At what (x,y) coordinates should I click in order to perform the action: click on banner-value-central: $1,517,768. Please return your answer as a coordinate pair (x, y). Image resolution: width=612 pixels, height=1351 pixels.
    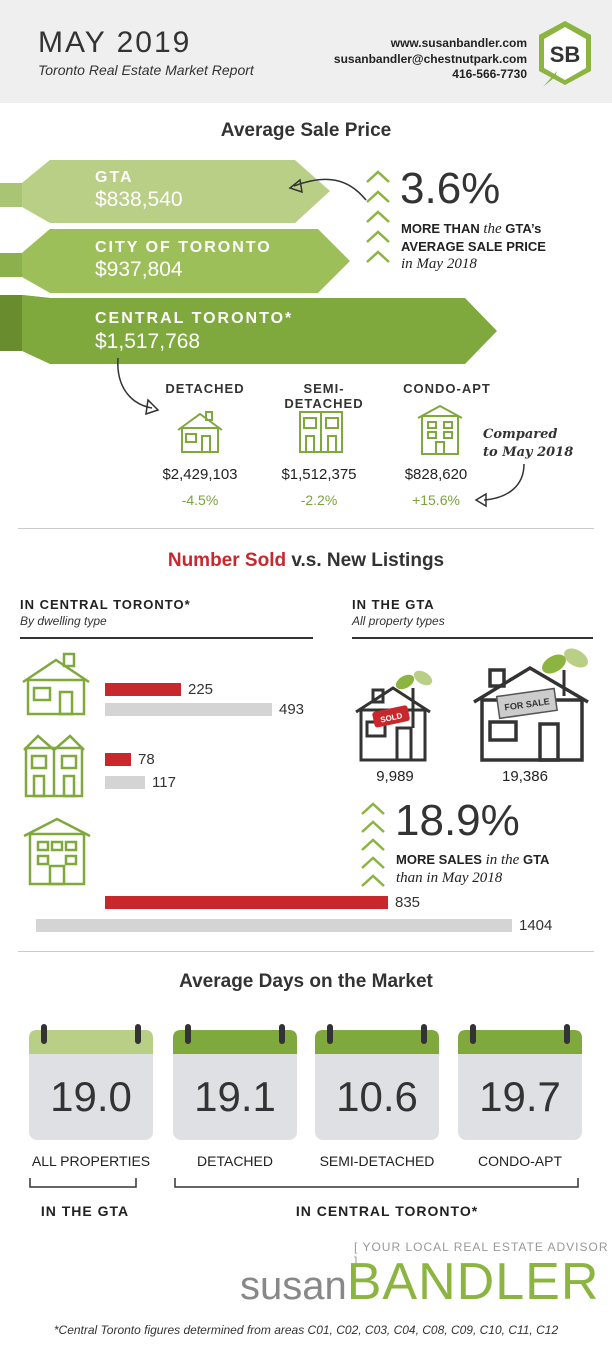
    Looking at the image, I should click on (148, 341).